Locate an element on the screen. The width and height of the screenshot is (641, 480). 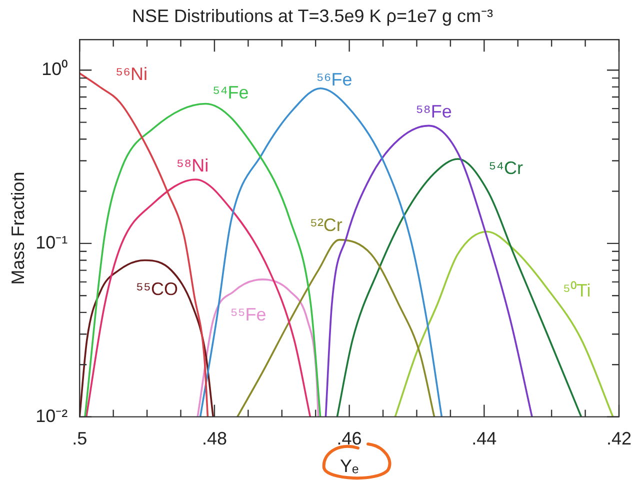
x-tick-label: .5 is located at coordinates (80, 438).